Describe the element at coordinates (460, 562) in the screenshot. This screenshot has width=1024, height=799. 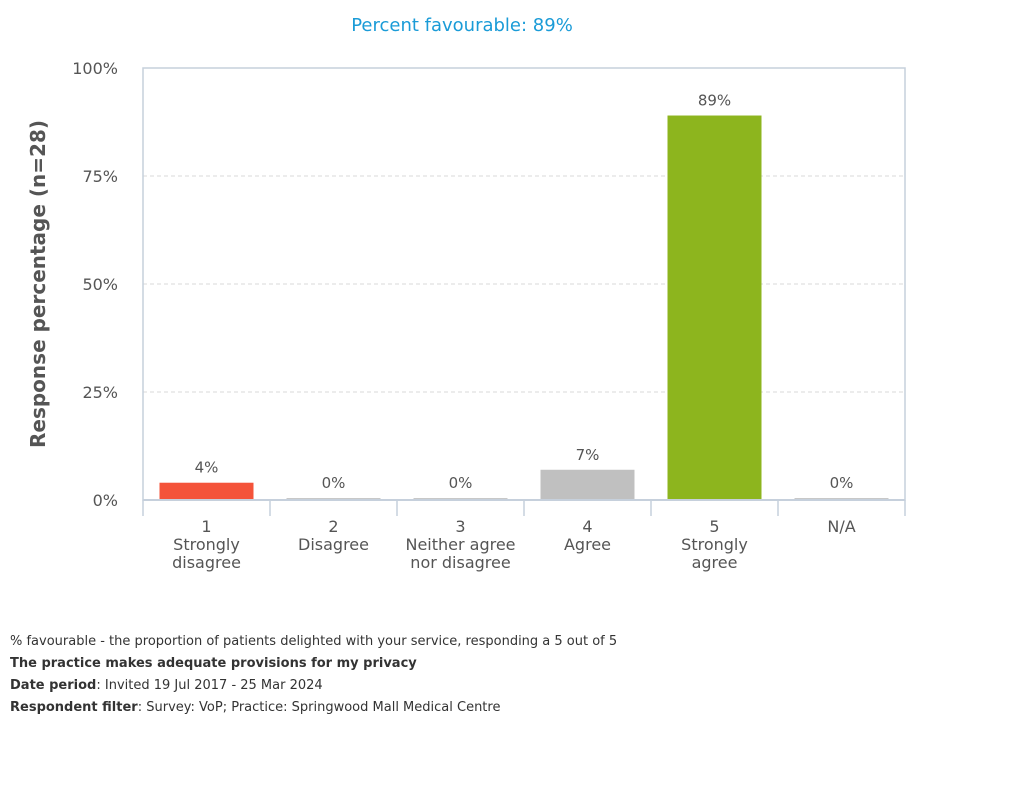
I see `x-tick-label: nor disagree` at that location.